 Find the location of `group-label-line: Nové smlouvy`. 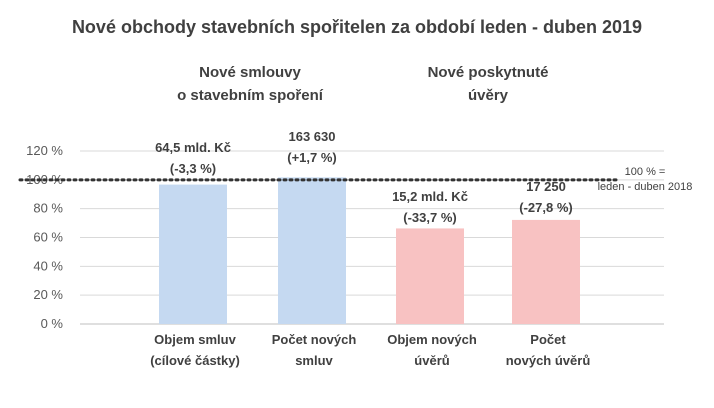

group-label-line: Nové smlouvy is located at coordinates (250, 72).